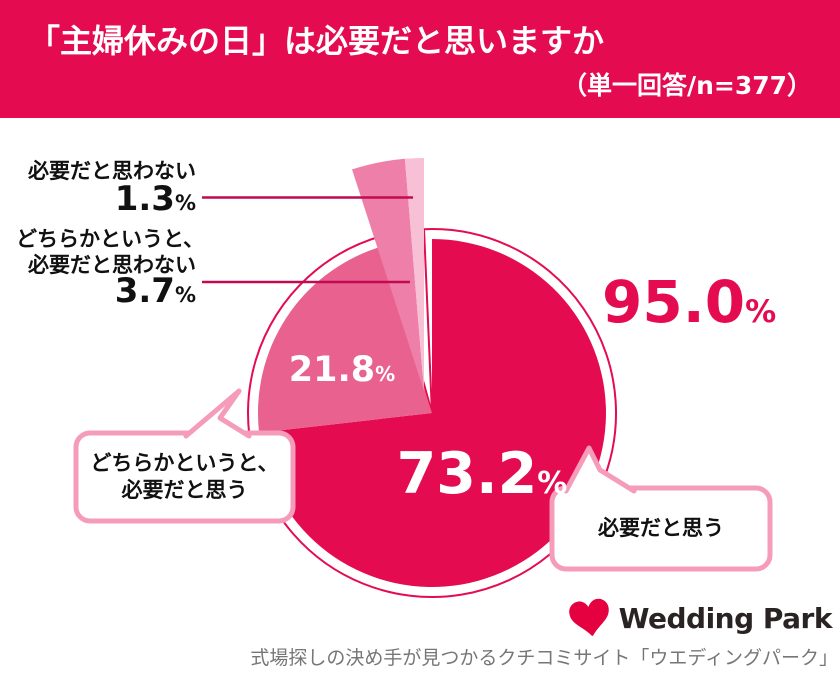  What do you see at coordinates (725, 618) in the screenshot?
I see `logo-text: Wedding Park` at bounding box center [725, 618].